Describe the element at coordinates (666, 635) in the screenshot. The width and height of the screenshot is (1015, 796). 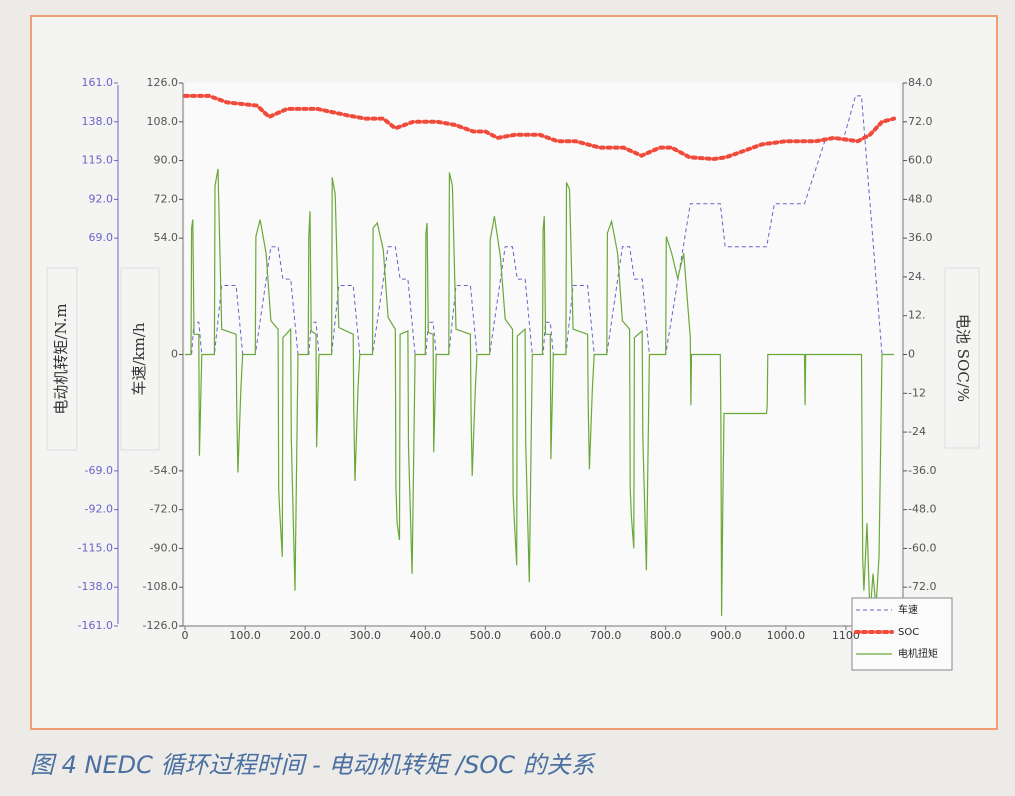
I see `x-tick-label: 800.0` at that location.